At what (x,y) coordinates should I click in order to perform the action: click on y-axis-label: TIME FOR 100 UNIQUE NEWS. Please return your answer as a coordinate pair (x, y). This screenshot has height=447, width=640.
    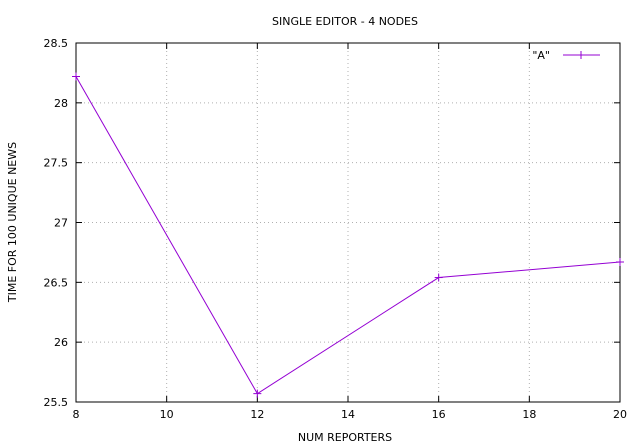
    Looking at the image, I should click on (12, 222).